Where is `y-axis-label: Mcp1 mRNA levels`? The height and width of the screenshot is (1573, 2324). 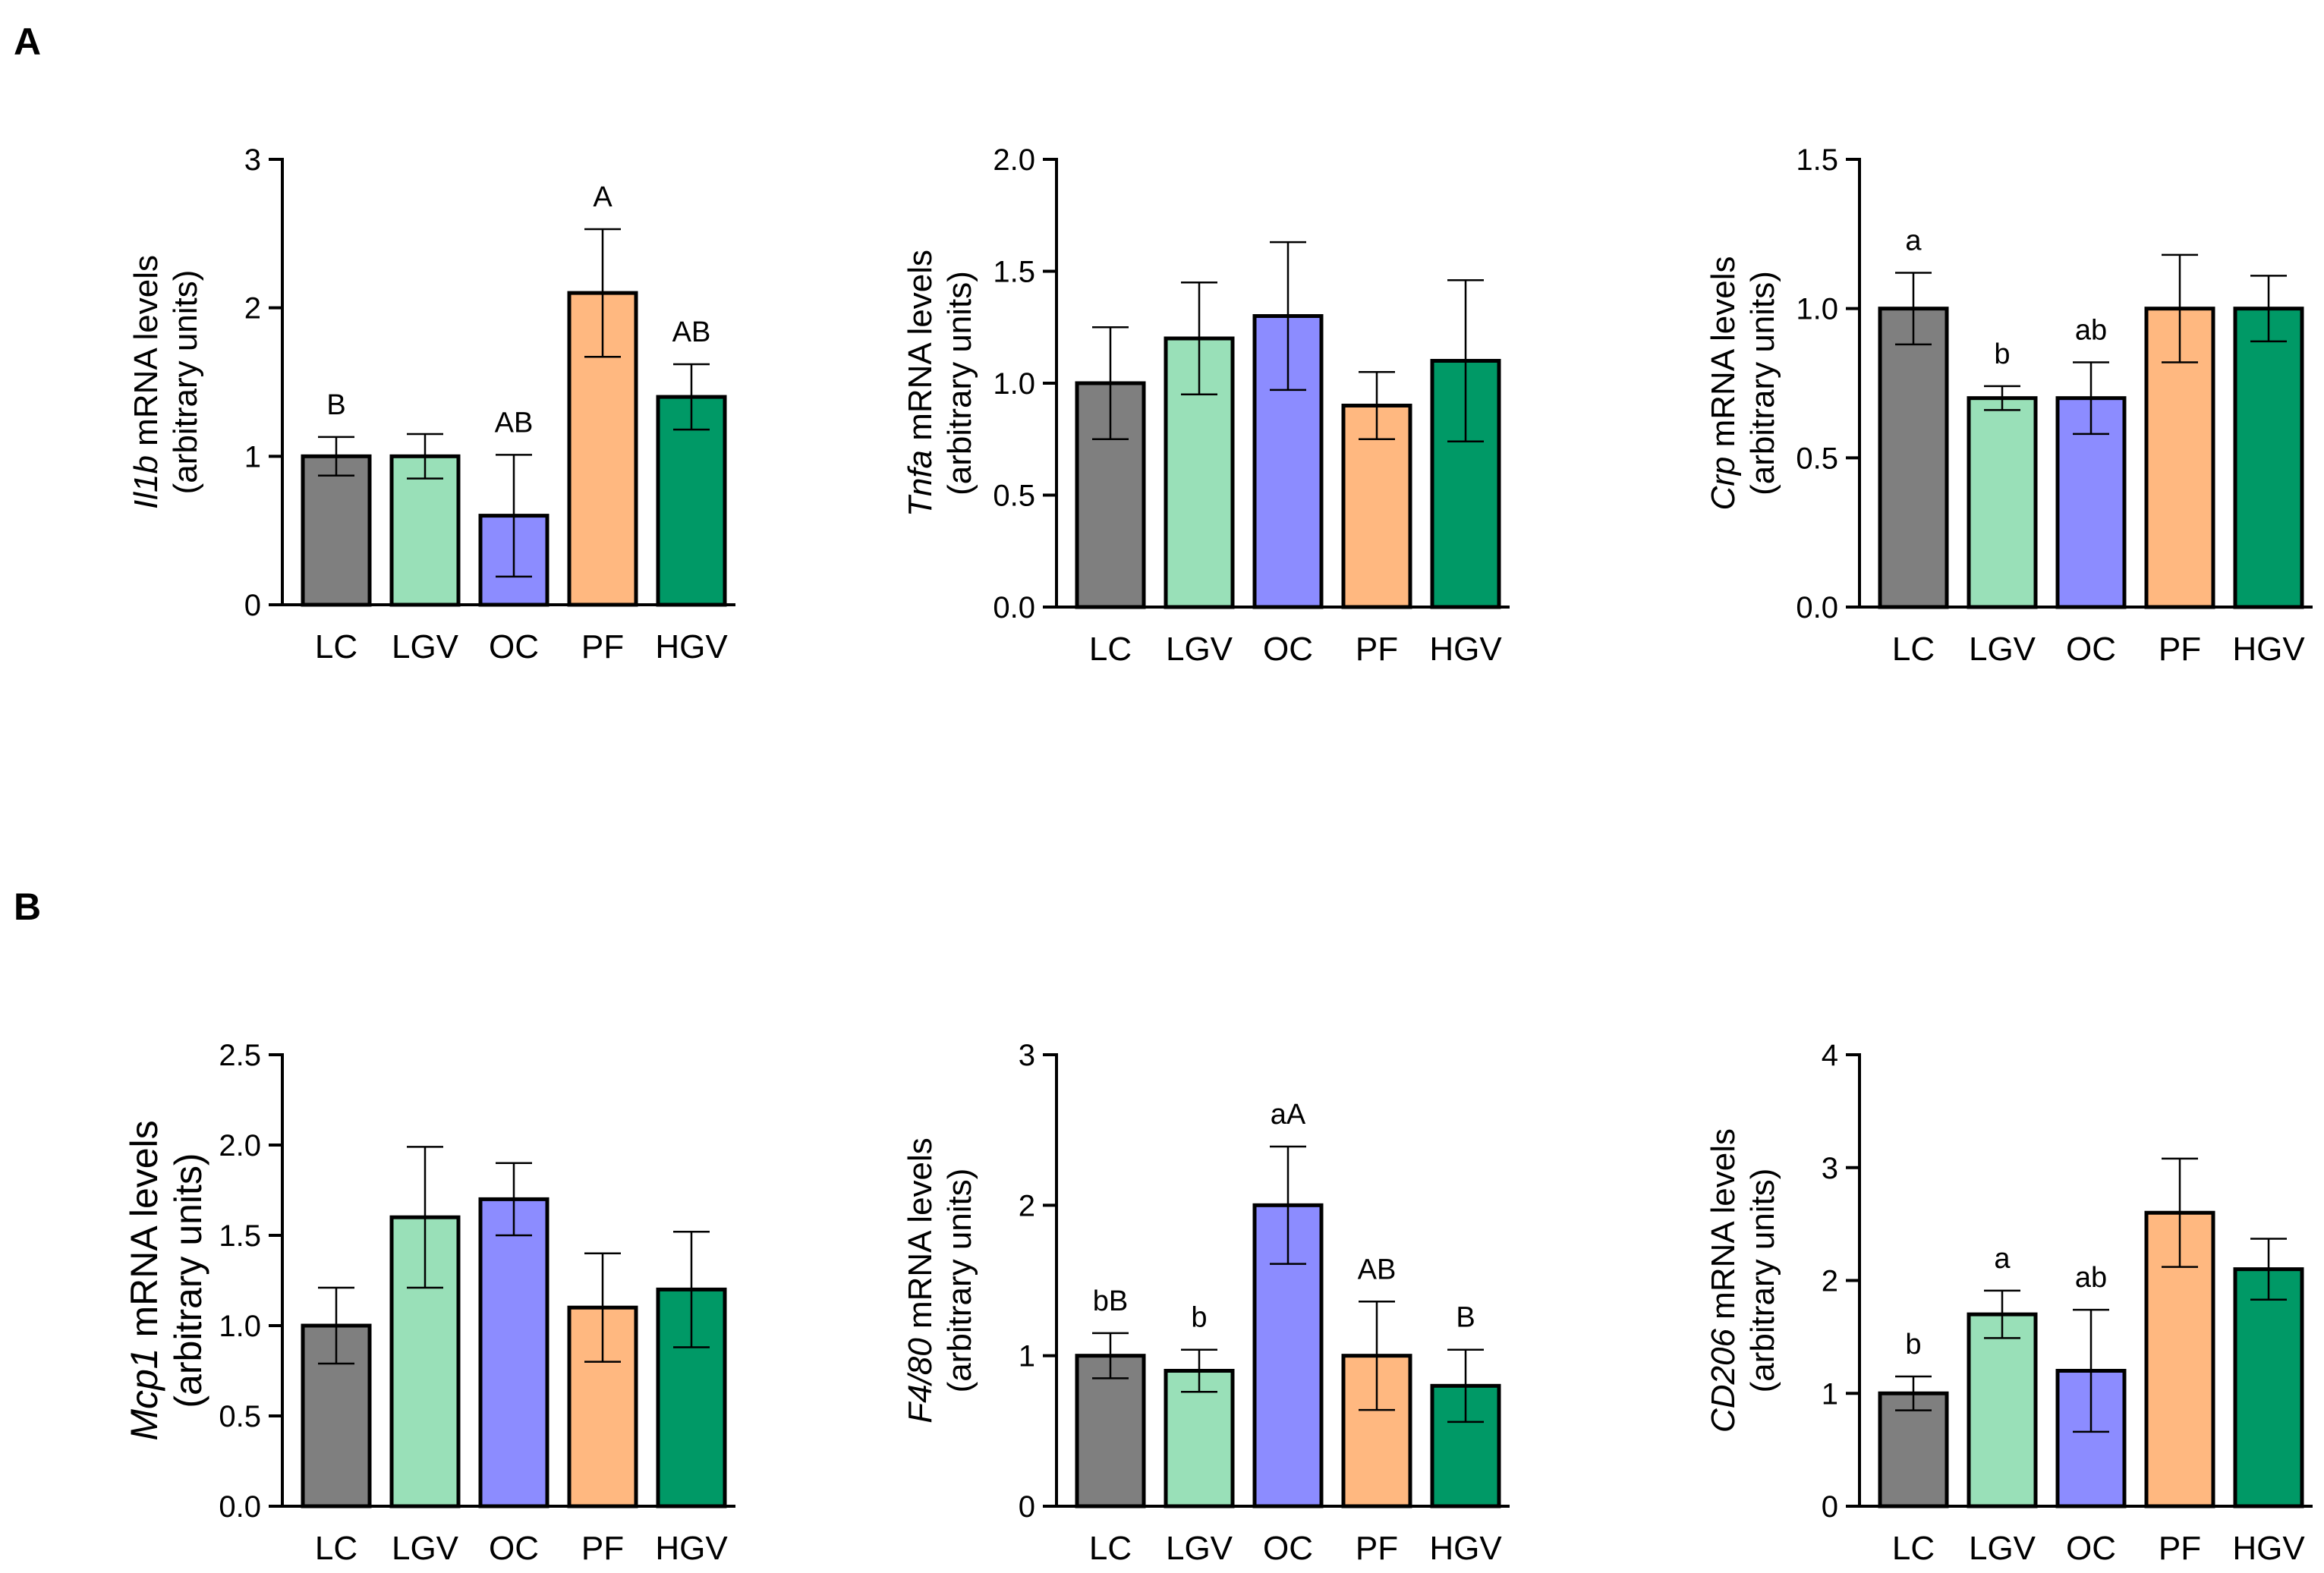
y-axis-label: Mcp1 mRNA levels is located at coordinates (144, 1280).